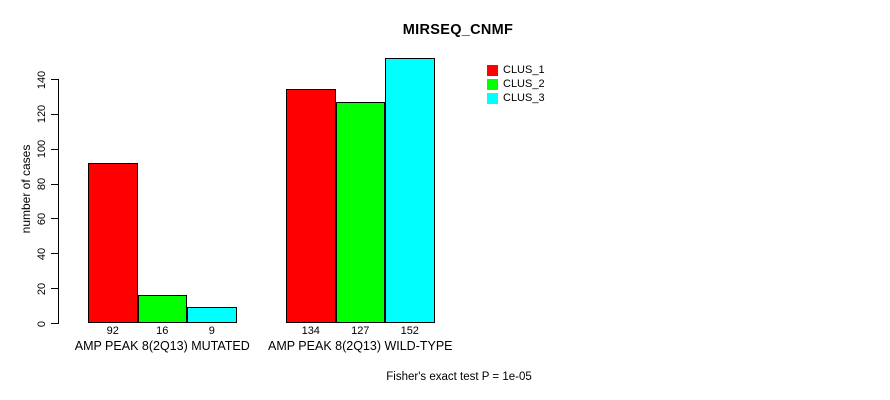 The width and height of the screenshot is (890, 400). I want to click on y-axis-tick-label: 140, so click(42, 79).